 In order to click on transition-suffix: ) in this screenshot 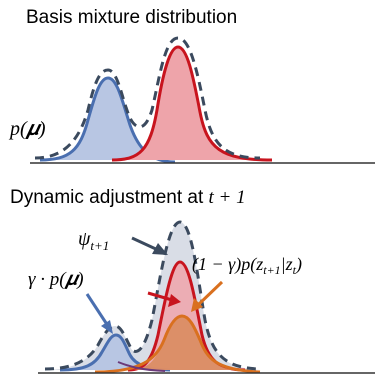, I will do `click(298, 264)`.